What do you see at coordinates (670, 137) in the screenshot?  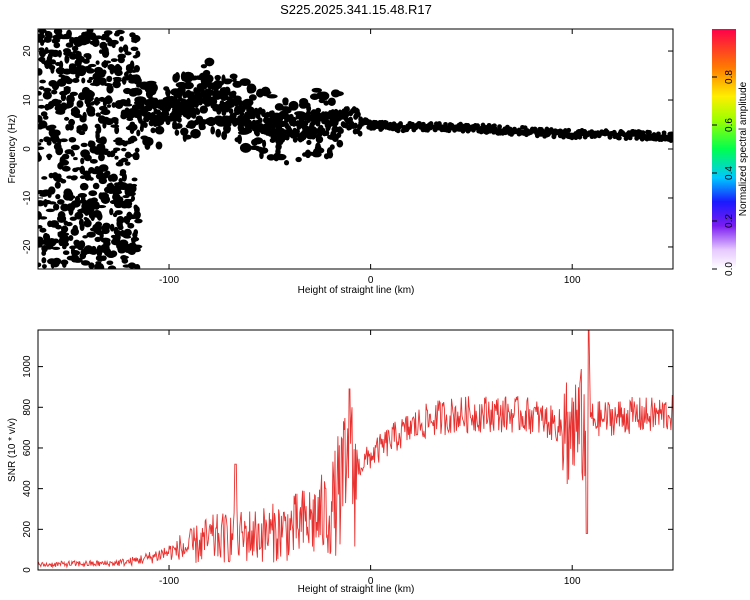 I see `spectrogram-ridge-cell` at bounding box center [670, 137].